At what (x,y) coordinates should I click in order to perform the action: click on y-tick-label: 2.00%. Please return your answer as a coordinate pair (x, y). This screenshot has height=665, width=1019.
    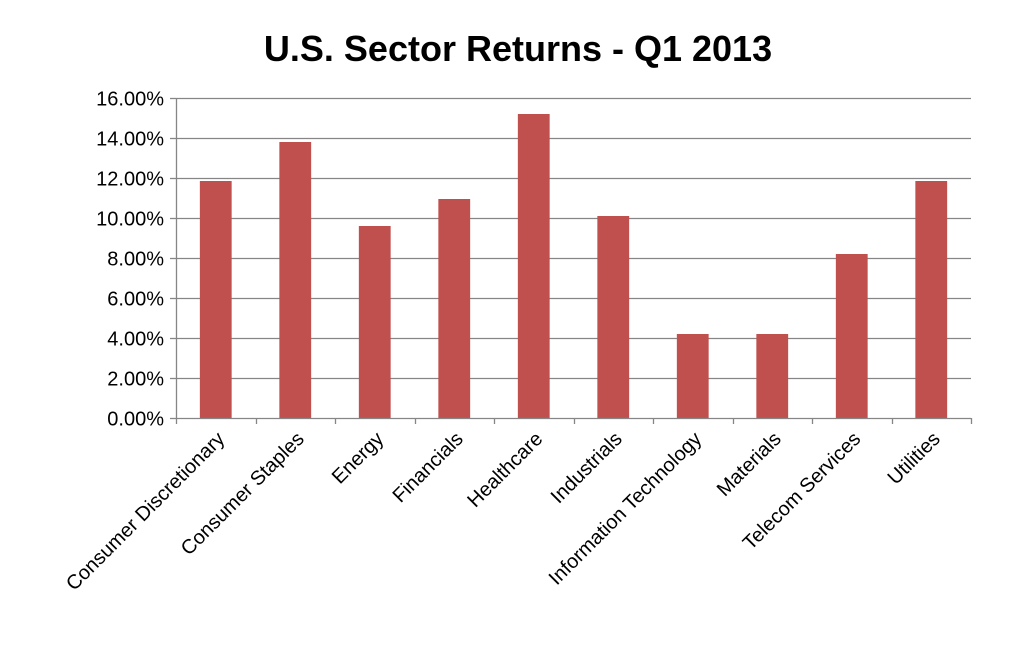
    Looking at the image, I should click on (135, 380).